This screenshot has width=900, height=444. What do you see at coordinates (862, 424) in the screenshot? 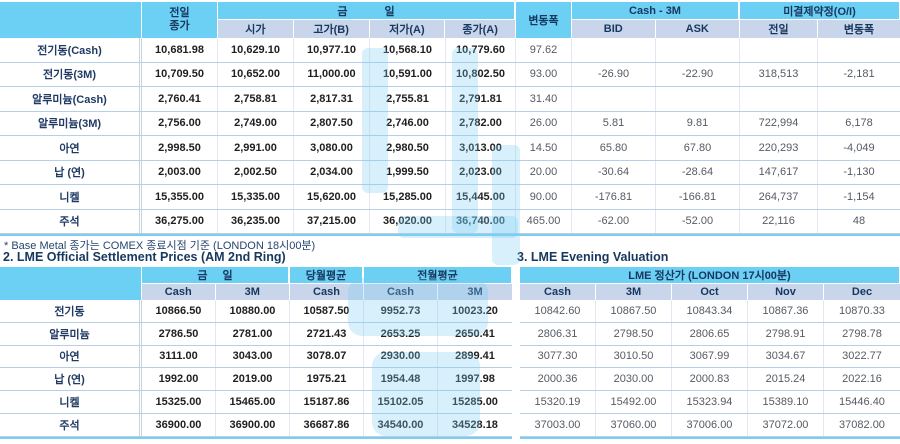
I see `value-cell: 37082.00` at bounding box center [862, 424].